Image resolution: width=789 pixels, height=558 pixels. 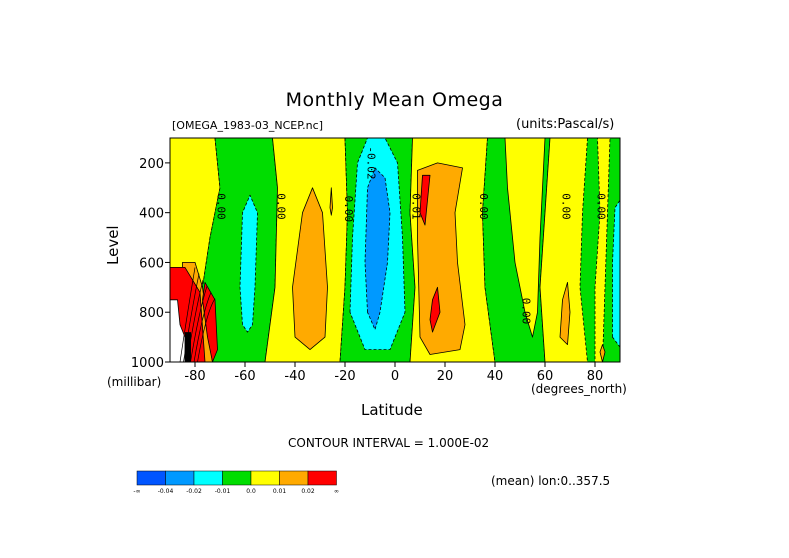 What do you see at coordinates (344, 376) in the screenshot?
I see `x-tick-label: -20` at bounding box center [344, 376].